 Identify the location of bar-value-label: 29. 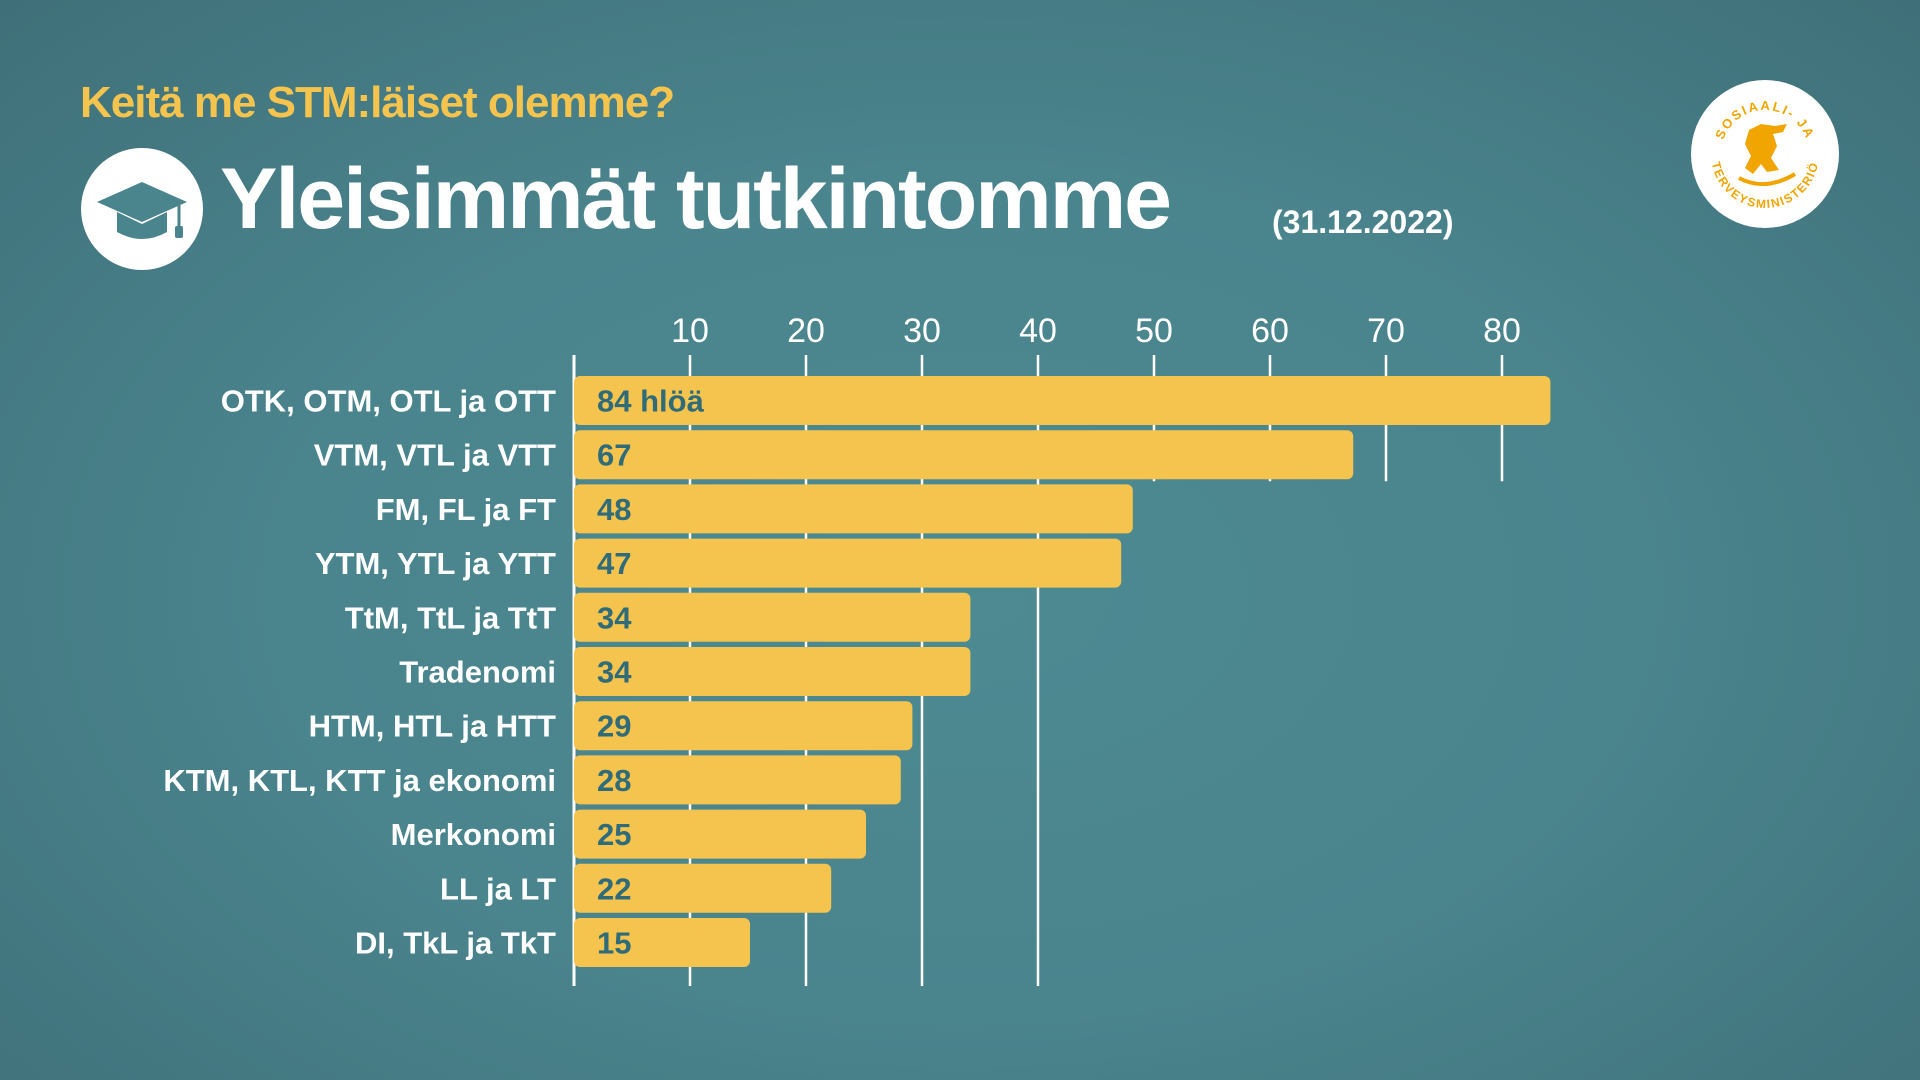
(614, 726).